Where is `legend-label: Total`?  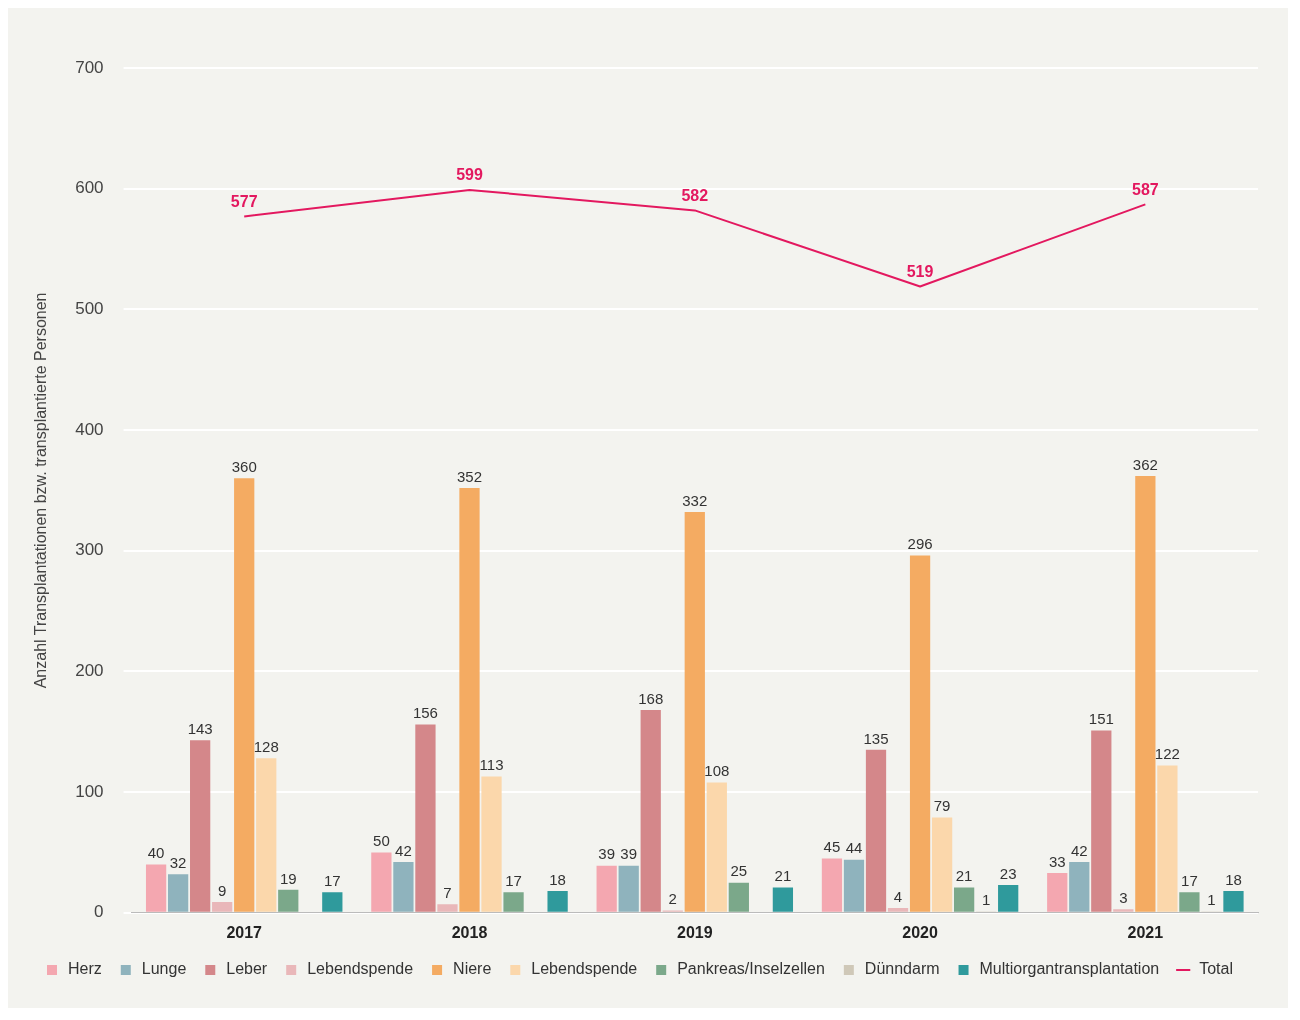 legend-label: Total is located at coordinates (1216, 969).